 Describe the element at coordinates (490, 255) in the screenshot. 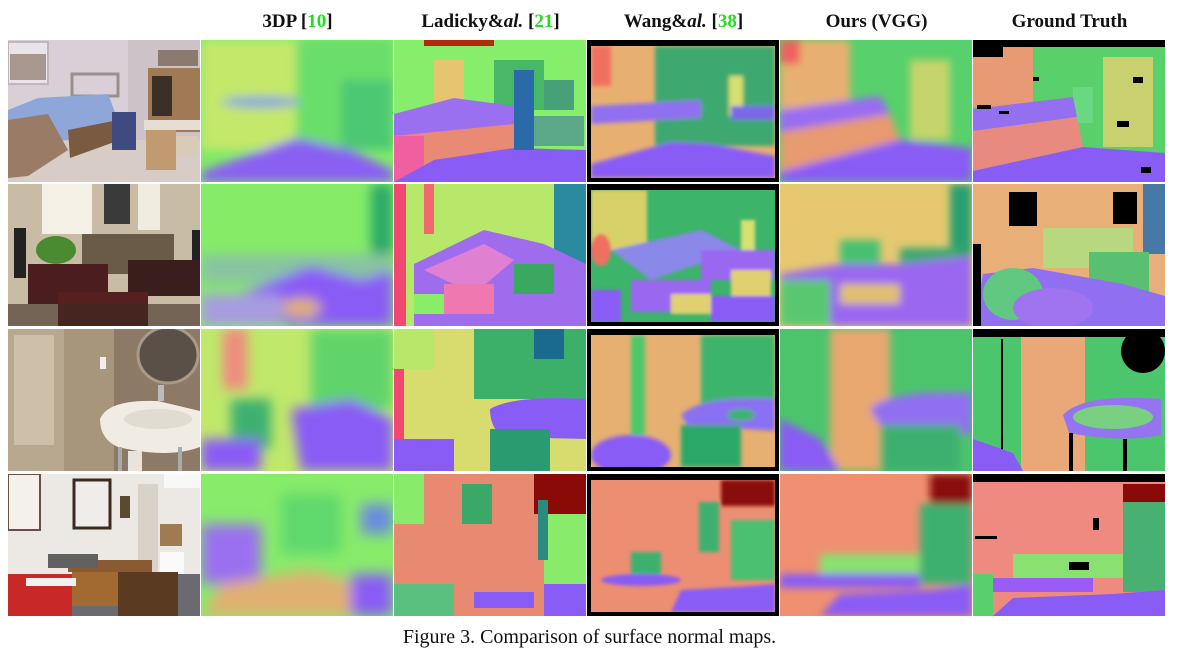

I see `ladicky-living-room-normal-map` at that location.